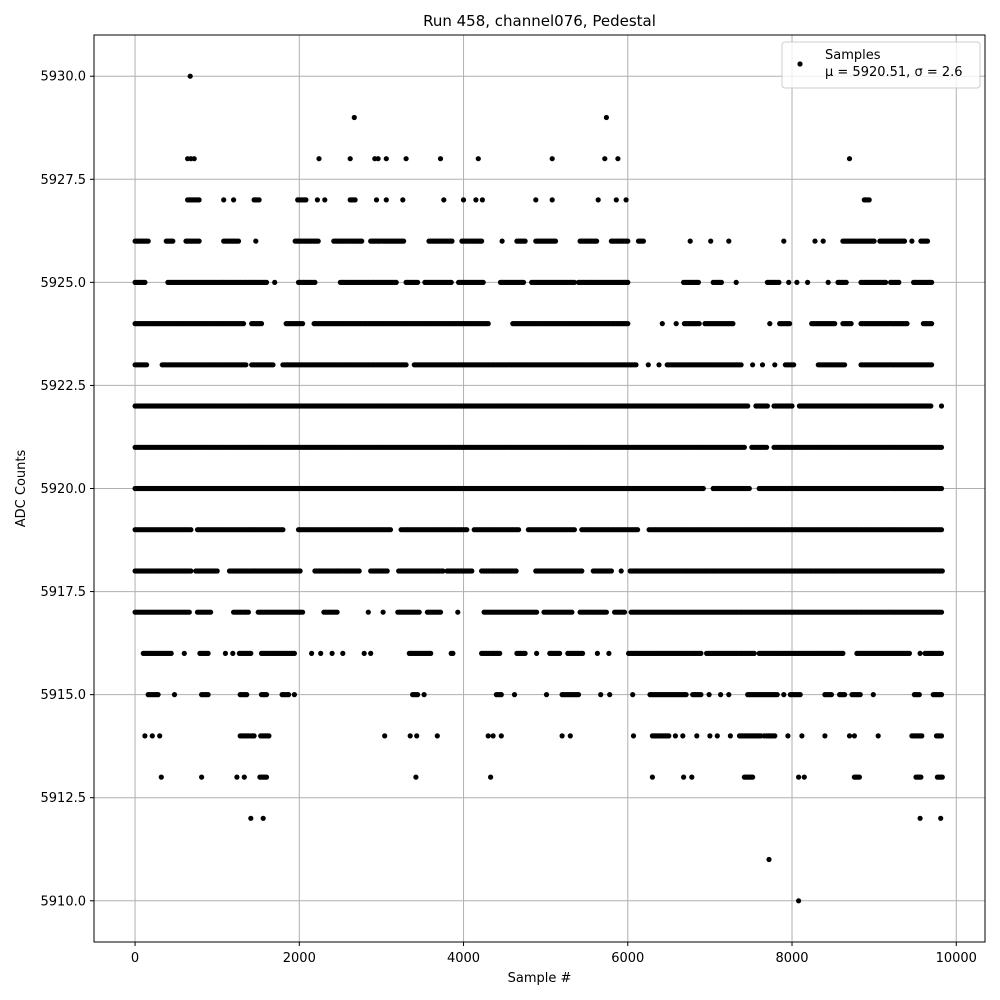  I want to click on x-tick-label: 2000, so click(299, 958).